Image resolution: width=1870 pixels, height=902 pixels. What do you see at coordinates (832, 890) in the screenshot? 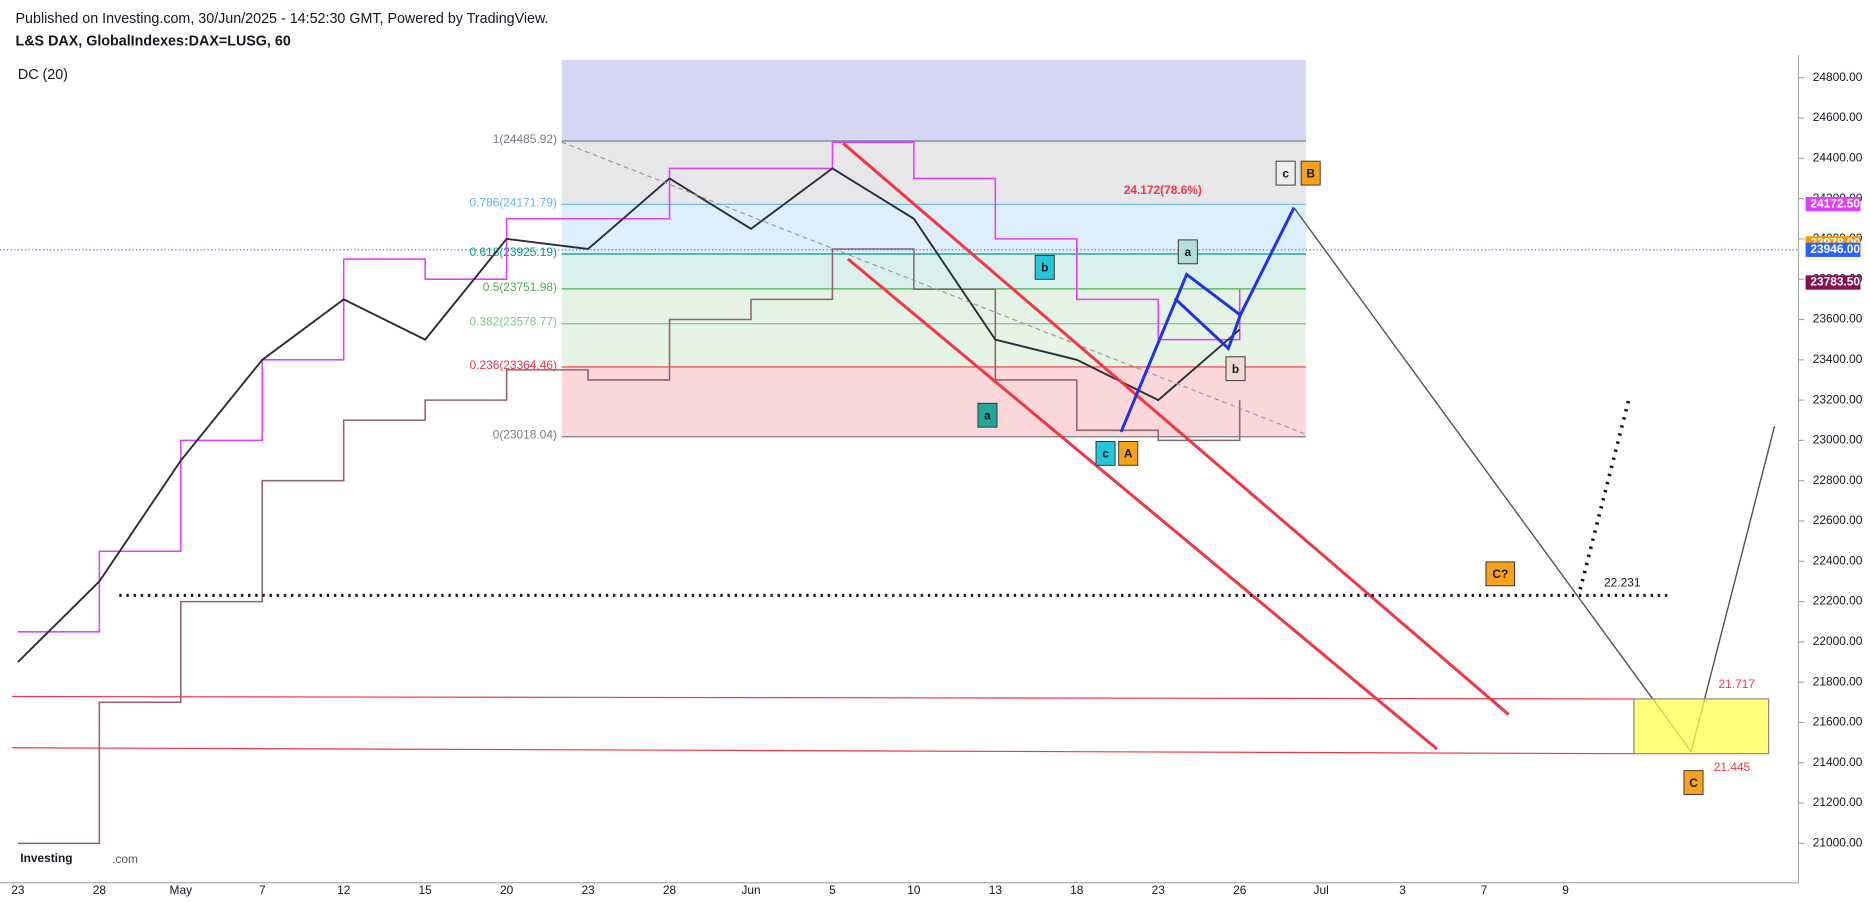
I see `x-tick-label: 5` at bounding box center [832, 890].